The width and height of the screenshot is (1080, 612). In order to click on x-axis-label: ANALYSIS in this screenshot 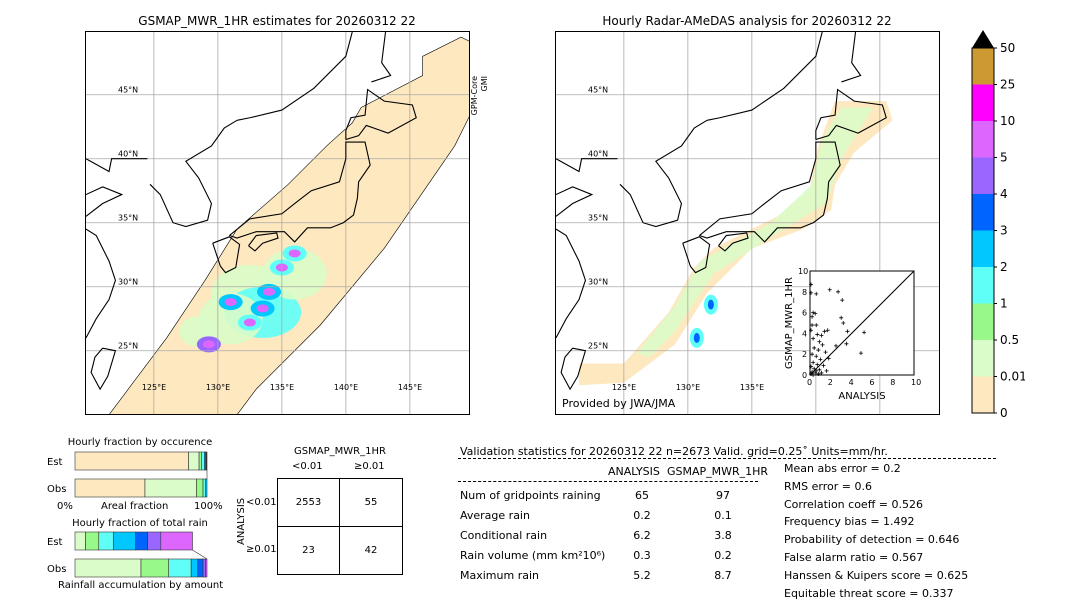, I will do `click(861, 396)`.